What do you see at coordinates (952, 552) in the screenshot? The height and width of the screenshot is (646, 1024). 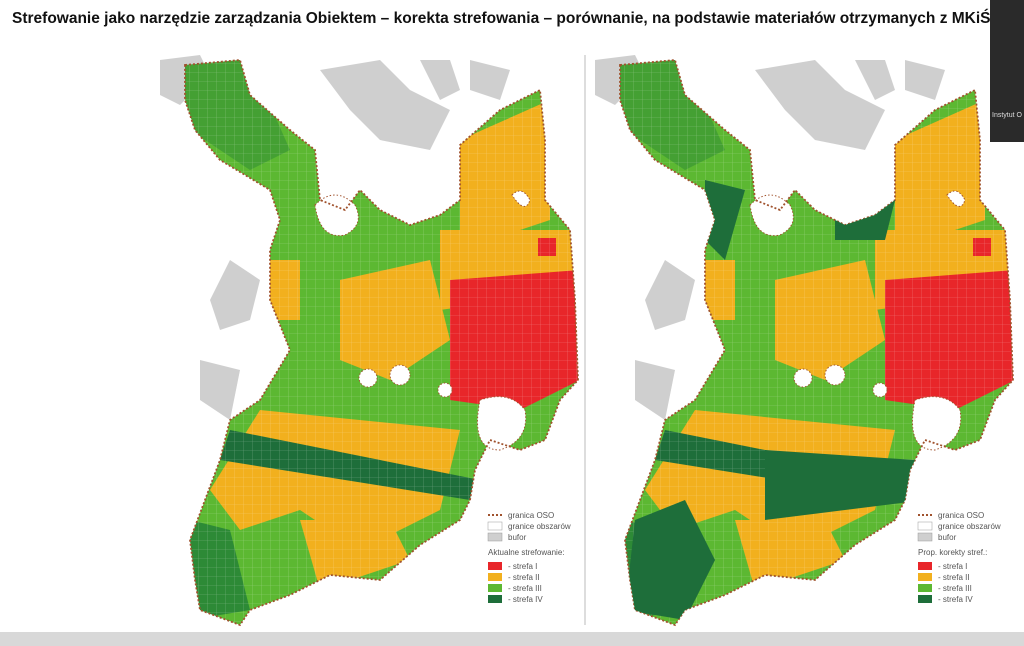 I see `legend-heading: Prop. korekty stref.:` at bounding box center [952, 552].